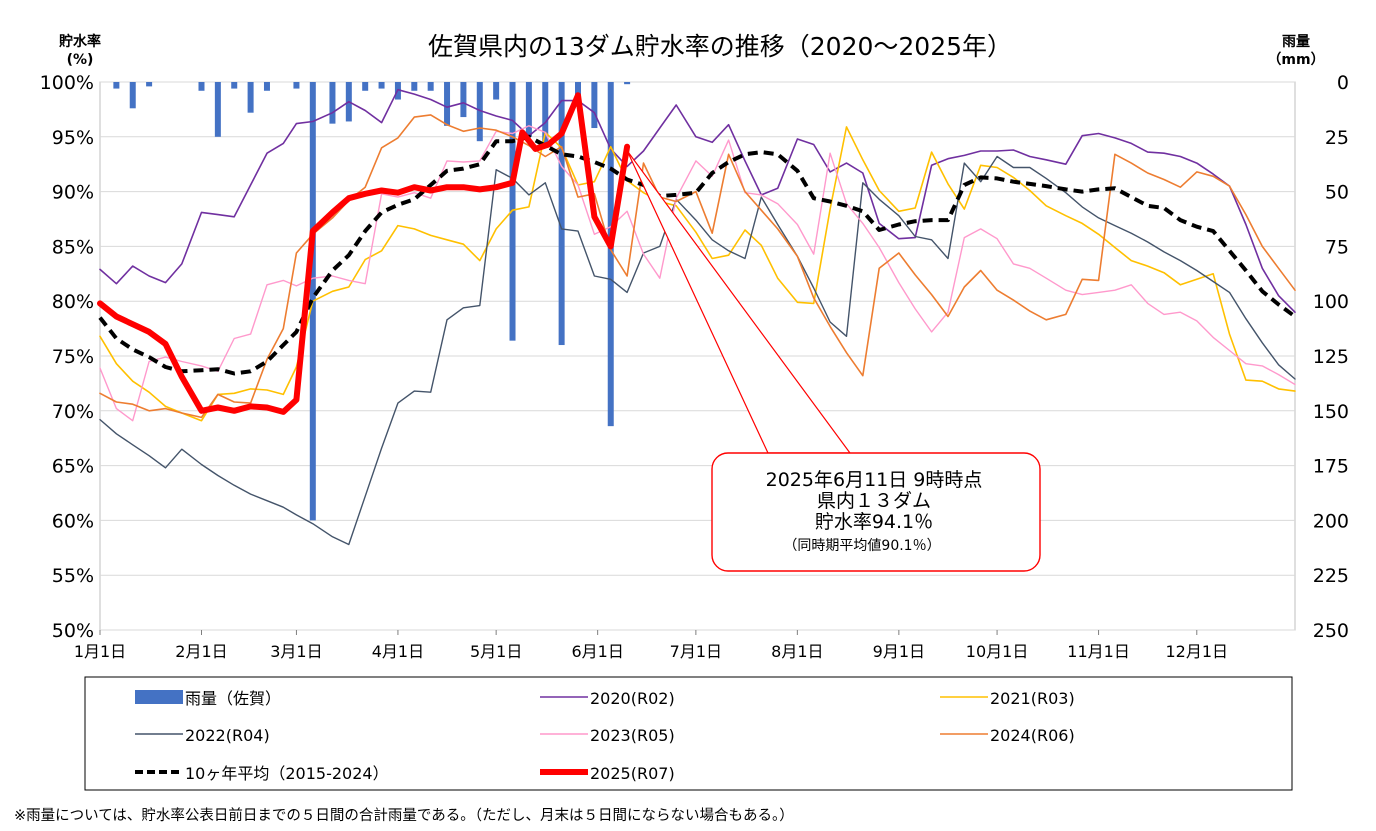 The width and height of the screenshot is (1376, 831). I want to click on legend-label: 2023(R05), so click(632, 735).